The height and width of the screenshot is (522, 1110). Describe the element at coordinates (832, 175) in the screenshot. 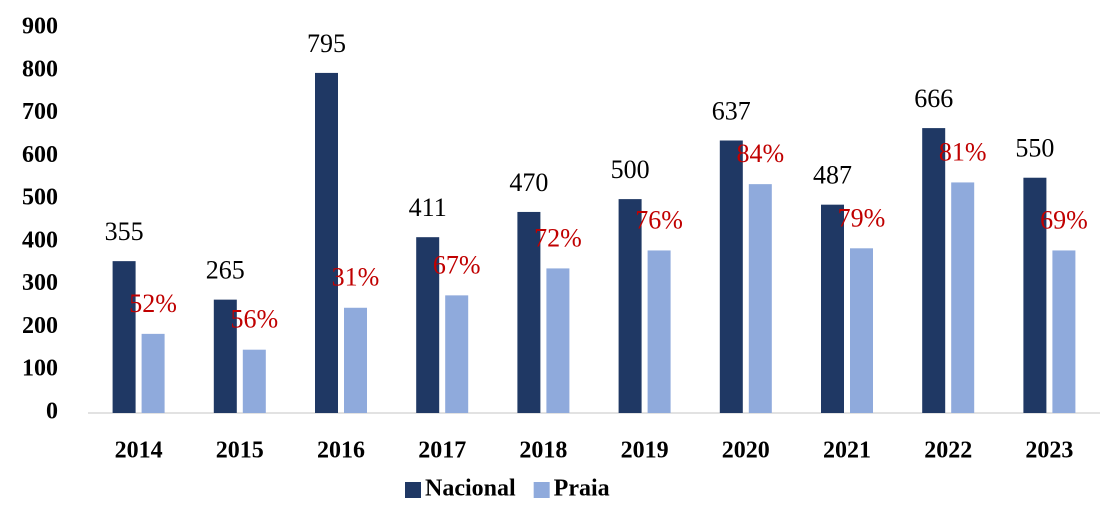

I see `value-label: 487` at that location.